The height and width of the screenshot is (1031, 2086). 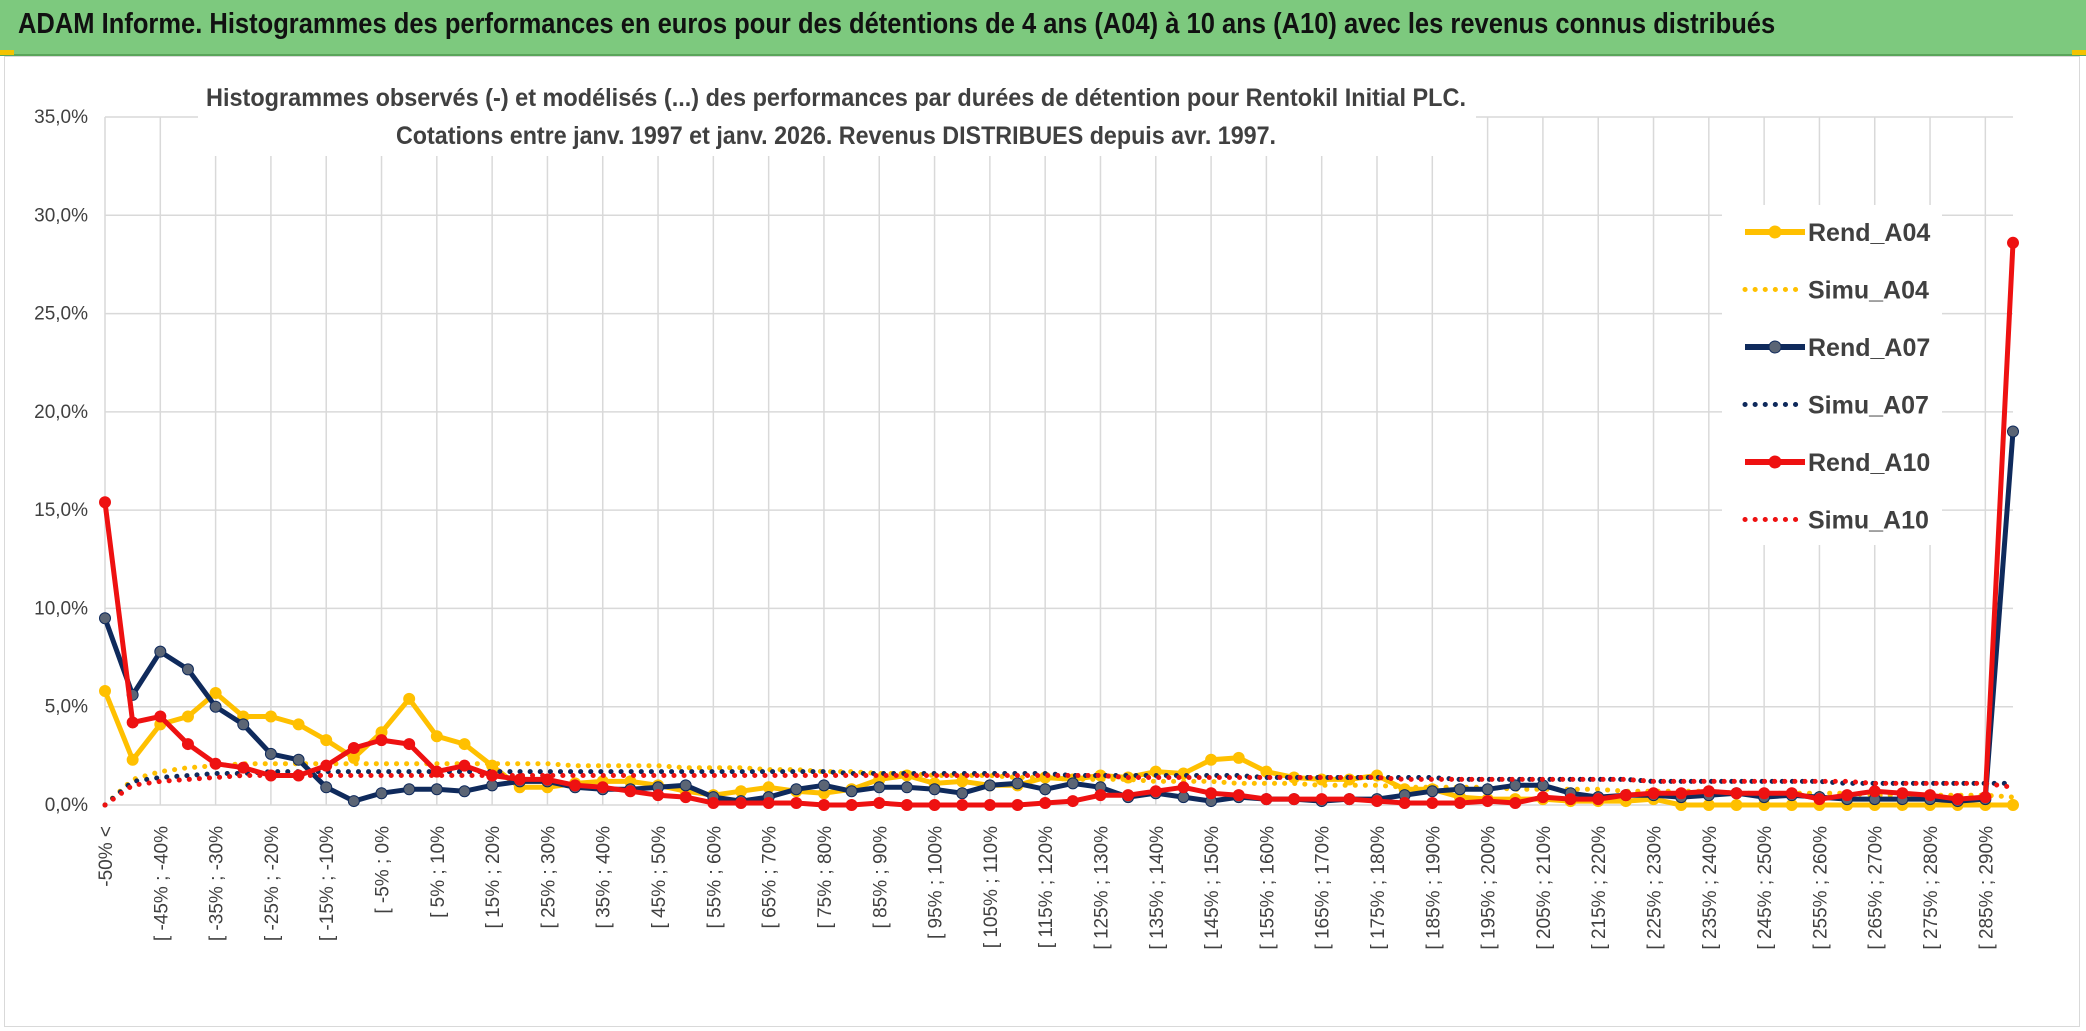 What do you see at coordinates (66, 707) in the screenshot?
I see `y-tick-label: 5,0%` at bounding box center [66, 707].